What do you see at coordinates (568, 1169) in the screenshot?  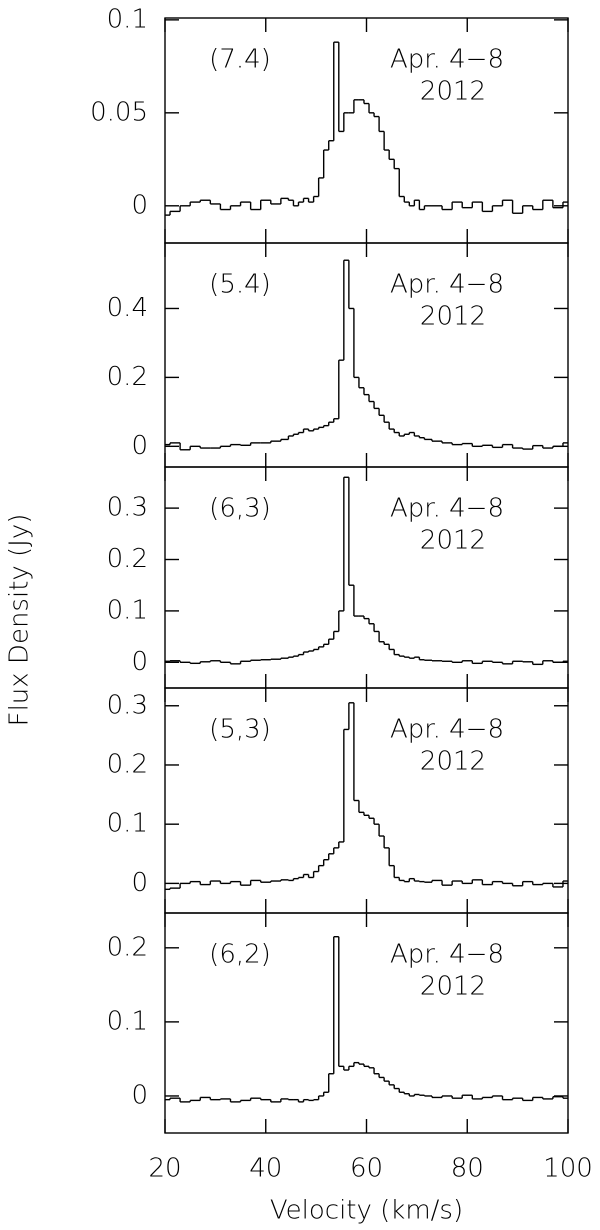 I see `x-tick-label: 100` at bounding box center [568, 1169].